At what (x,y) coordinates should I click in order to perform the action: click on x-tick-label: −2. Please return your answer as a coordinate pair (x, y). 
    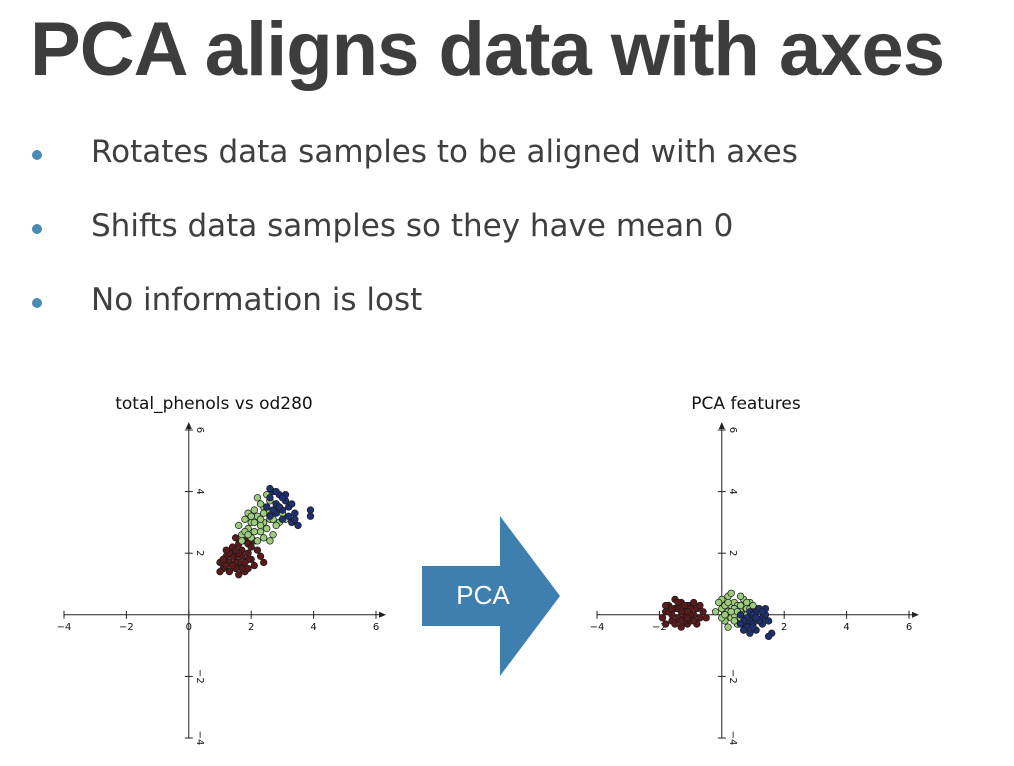
    Looking at the image, I should click on (126, 627).